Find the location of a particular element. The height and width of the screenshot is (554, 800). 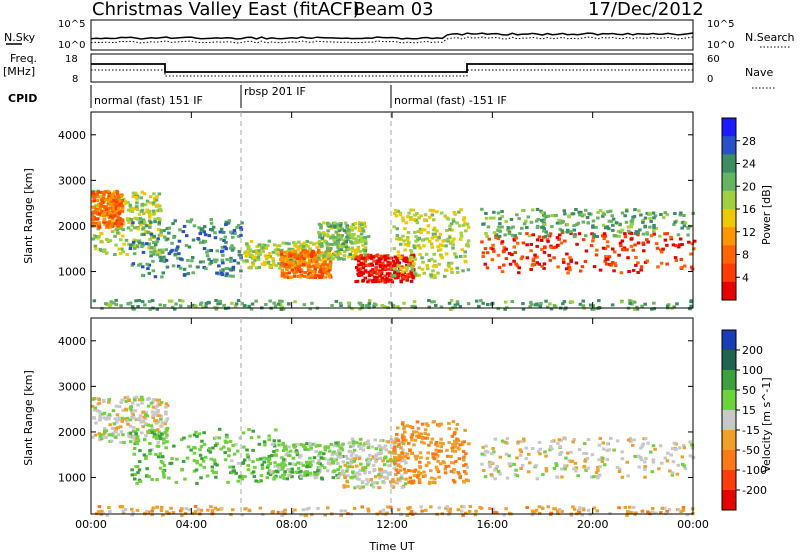

colorbar-frame is located at coordinates (729, 420).